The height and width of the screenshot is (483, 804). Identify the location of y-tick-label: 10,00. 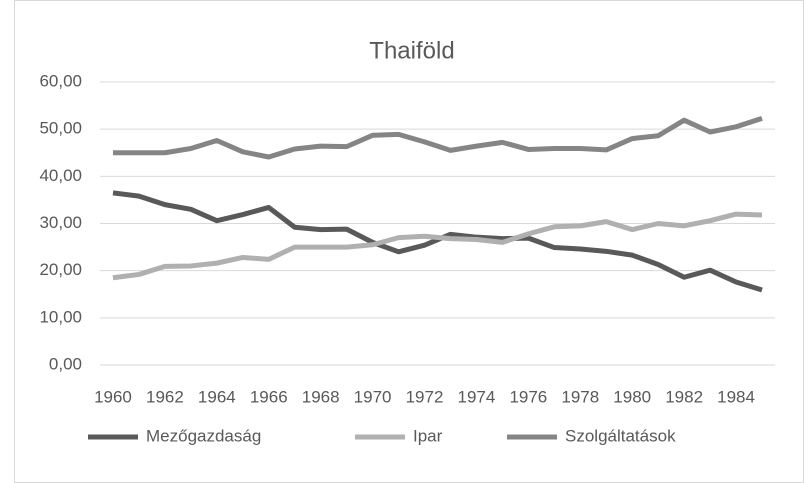
(60, 316).